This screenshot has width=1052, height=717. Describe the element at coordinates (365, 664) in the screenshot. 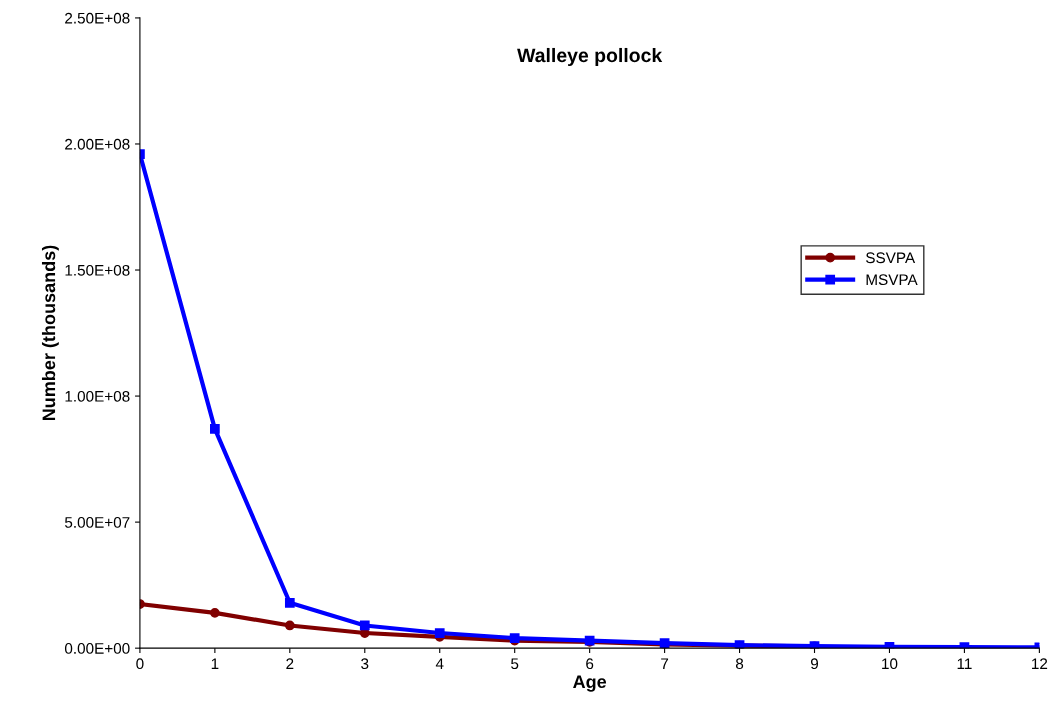

I see `x-tick-label: 3` at that location.